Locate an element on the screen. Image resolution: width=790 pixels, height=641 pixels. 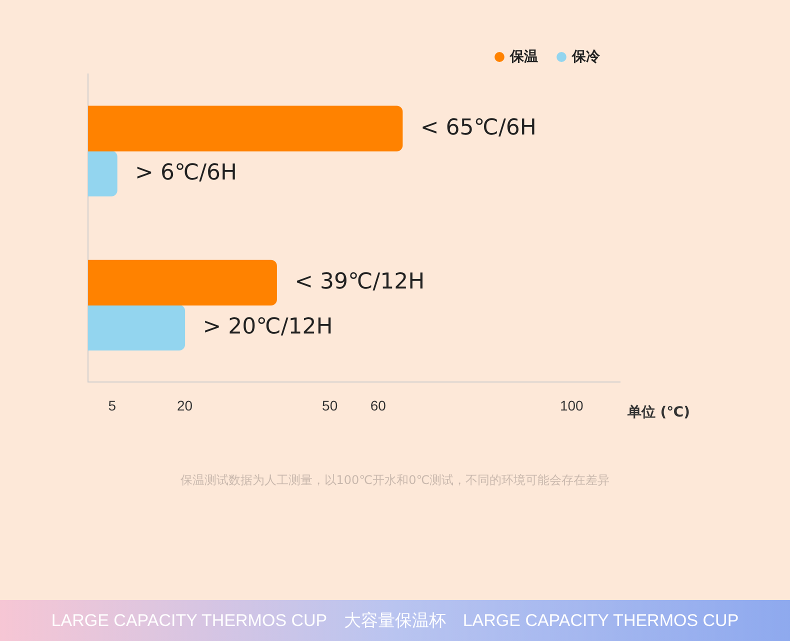
data-label: < 39℃/12H is located at coordinates (359, 281).